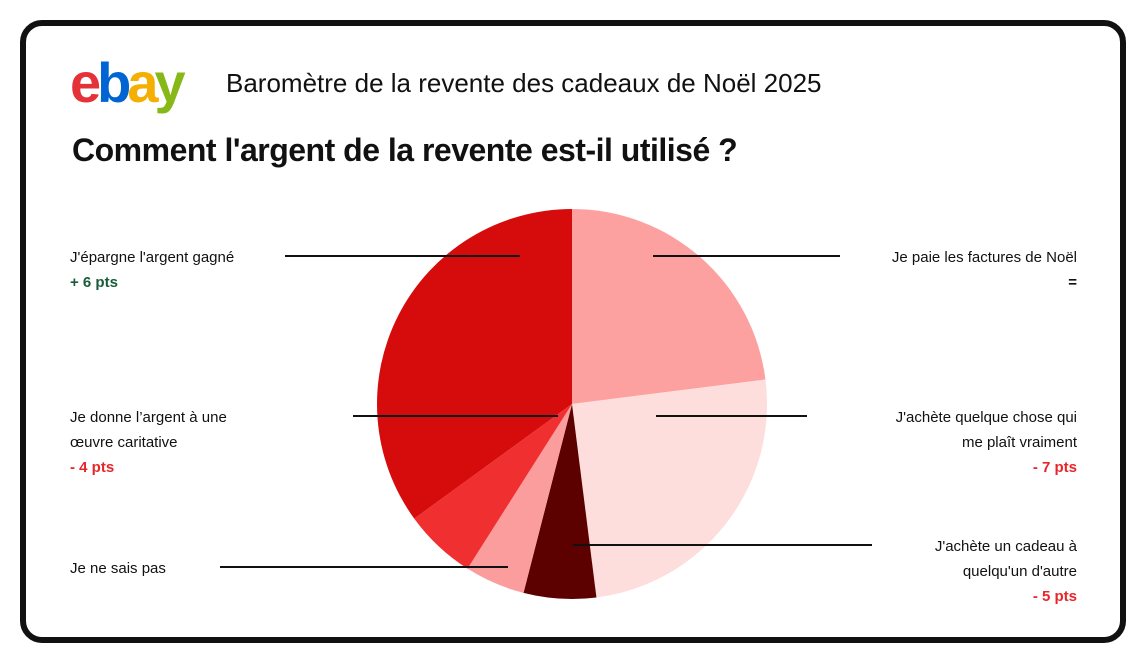  I want to click on label-group: Je paie les factures de Noël =, so click(984, 270).